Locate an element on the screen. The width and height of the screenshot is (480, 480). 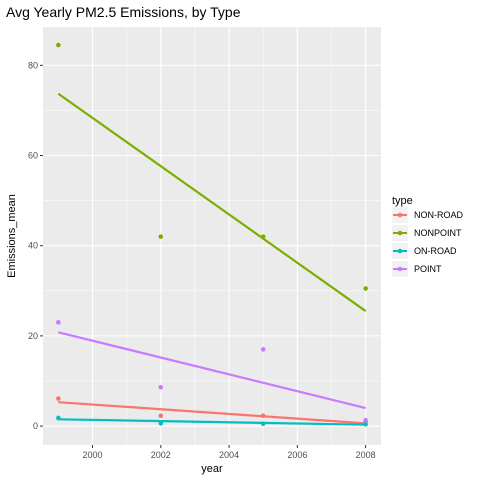
trend-line-on-road is located at coordinates (212, 422).